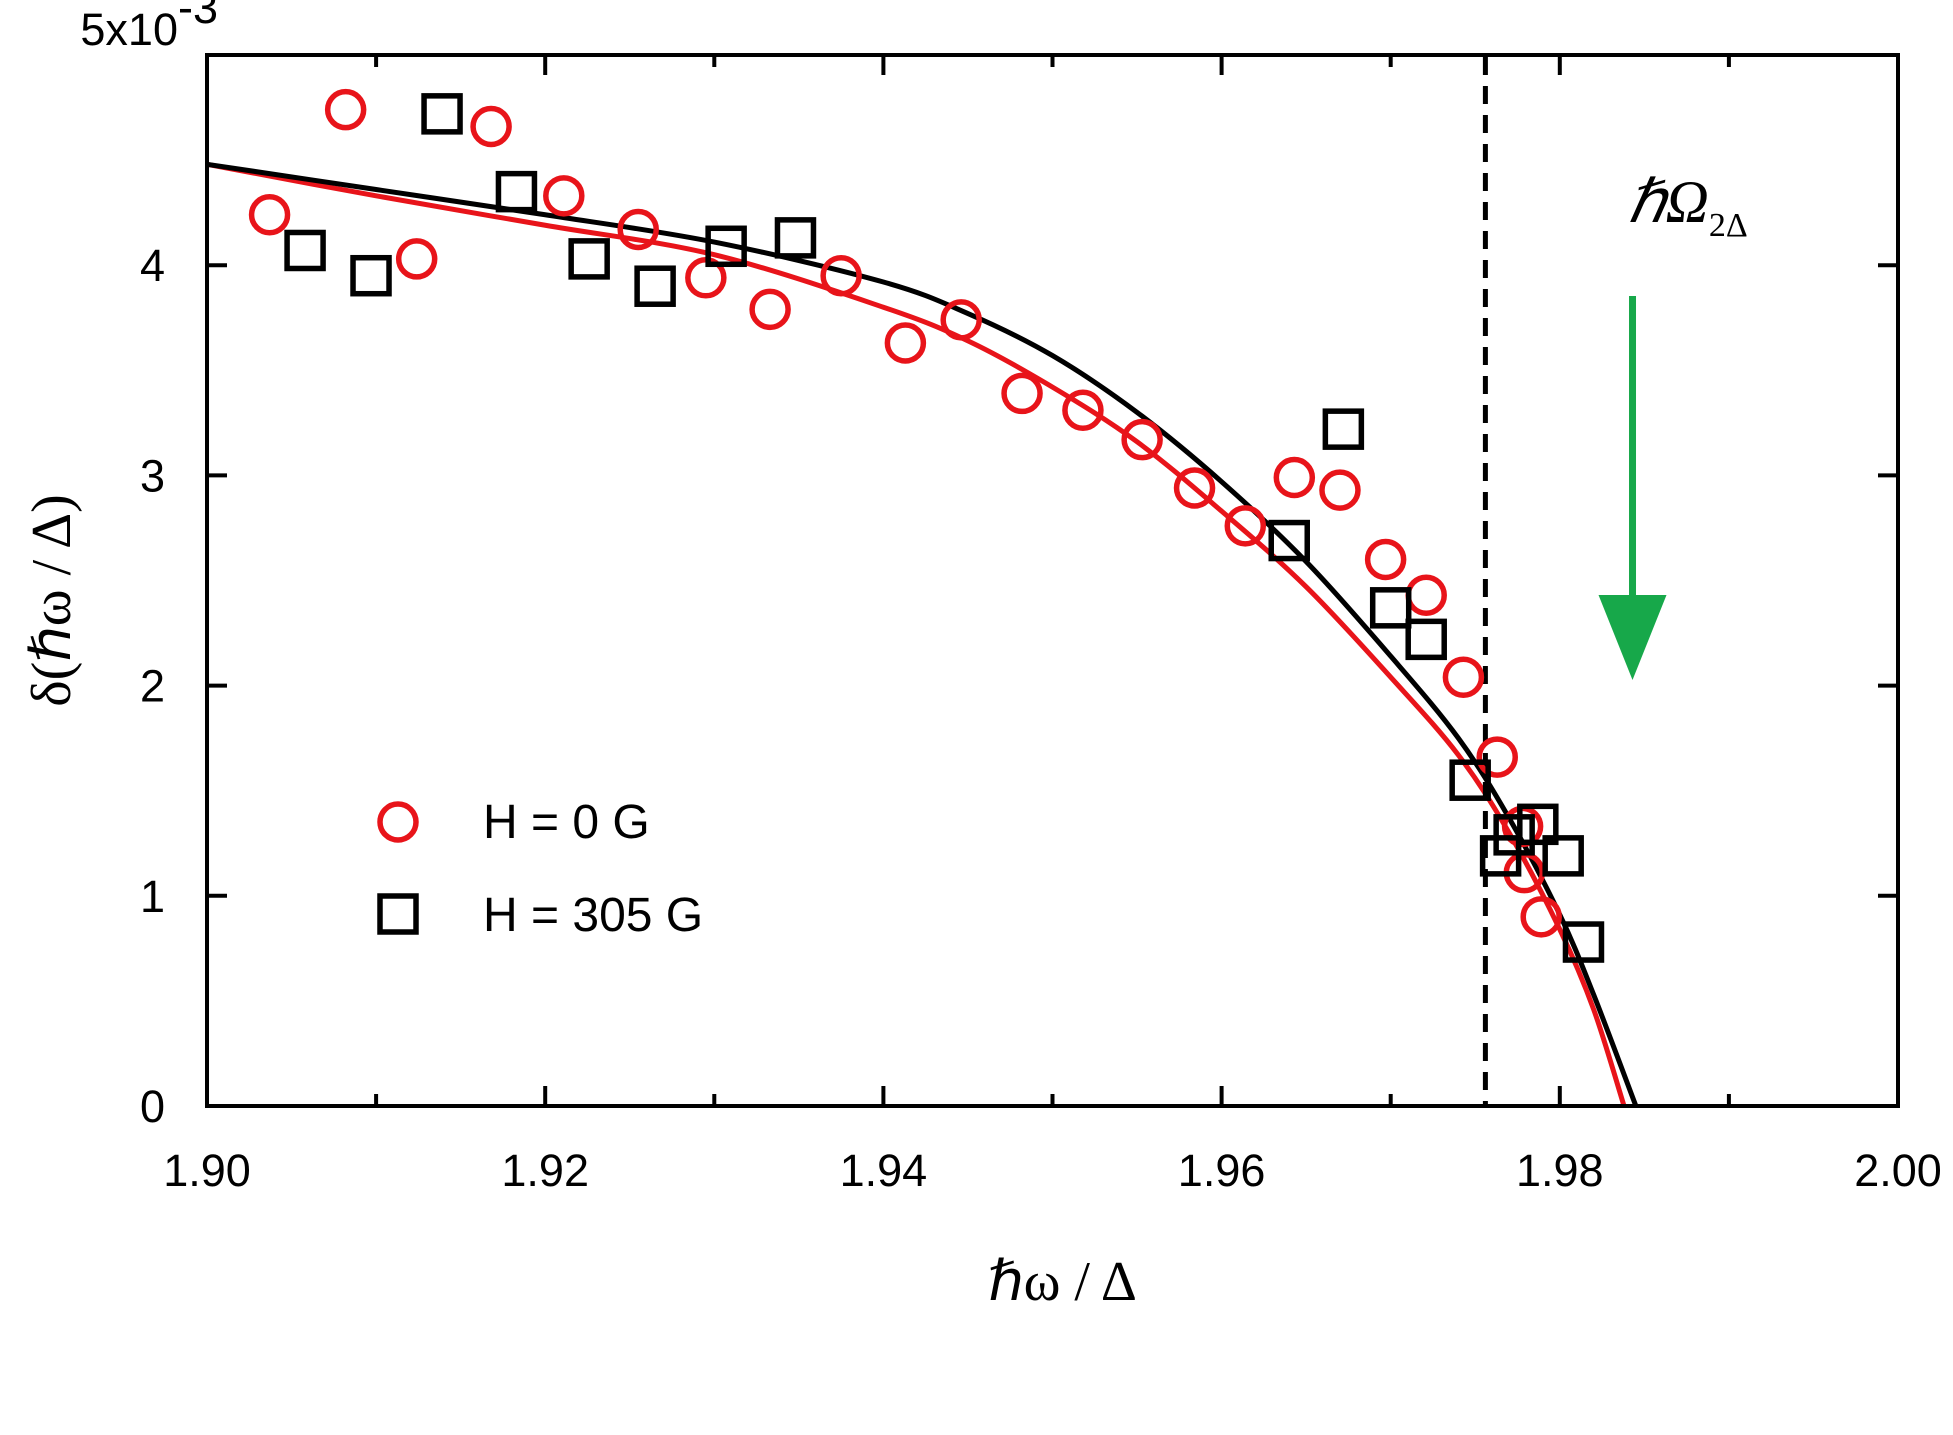 The height and width of the screenshot is (1435, 1953). What do you see at coordinates (152, 265) in the screenshot?
I see `y-tick-label: 4` at bounding box center [152, 265].